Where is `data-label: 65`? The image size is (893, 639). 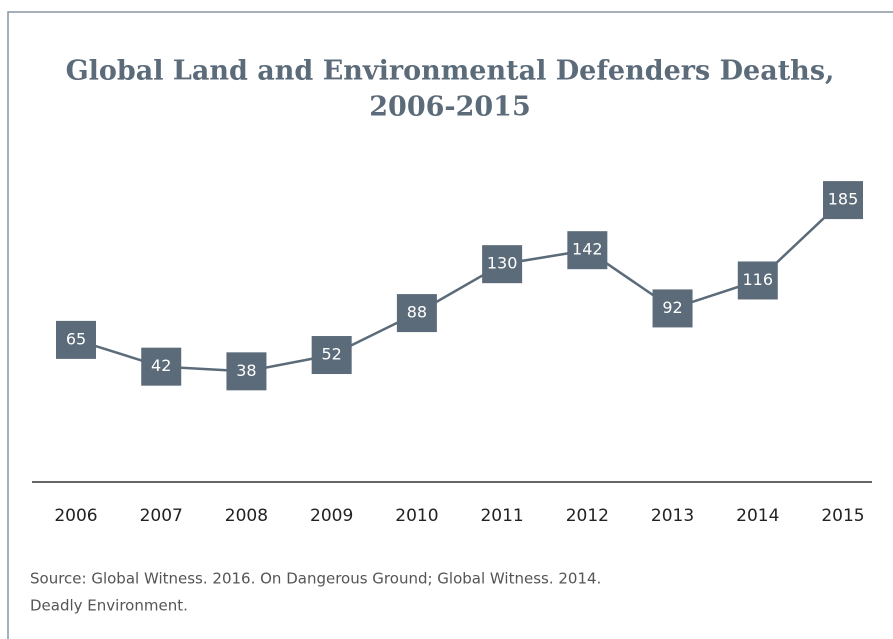
data-label: 65 is located at coordinates (76, 338).